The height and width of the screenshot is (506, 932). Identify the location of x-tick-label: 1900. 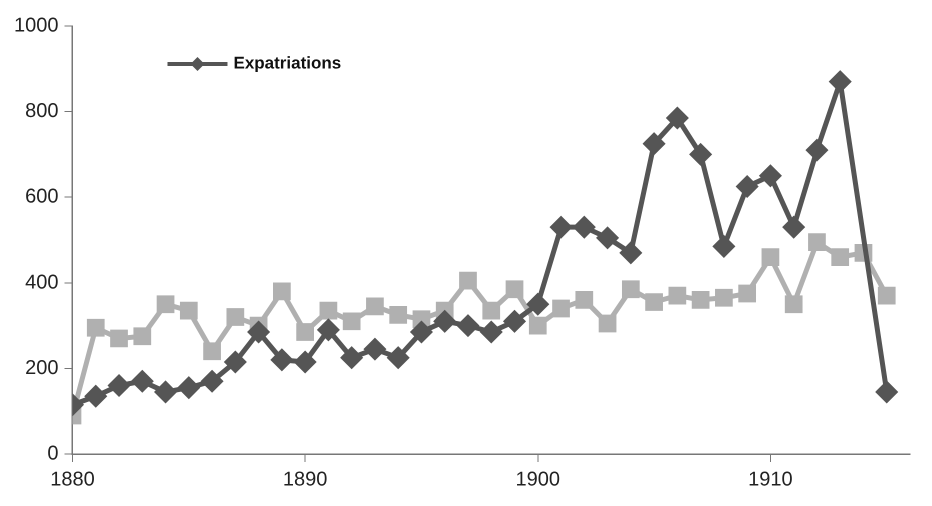
(538, 479).